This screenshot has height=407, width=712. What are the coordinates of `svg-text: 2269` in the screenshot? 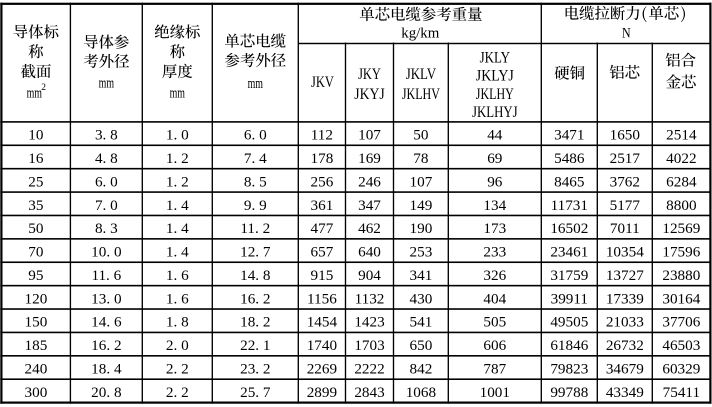 It's located at (322, 369).